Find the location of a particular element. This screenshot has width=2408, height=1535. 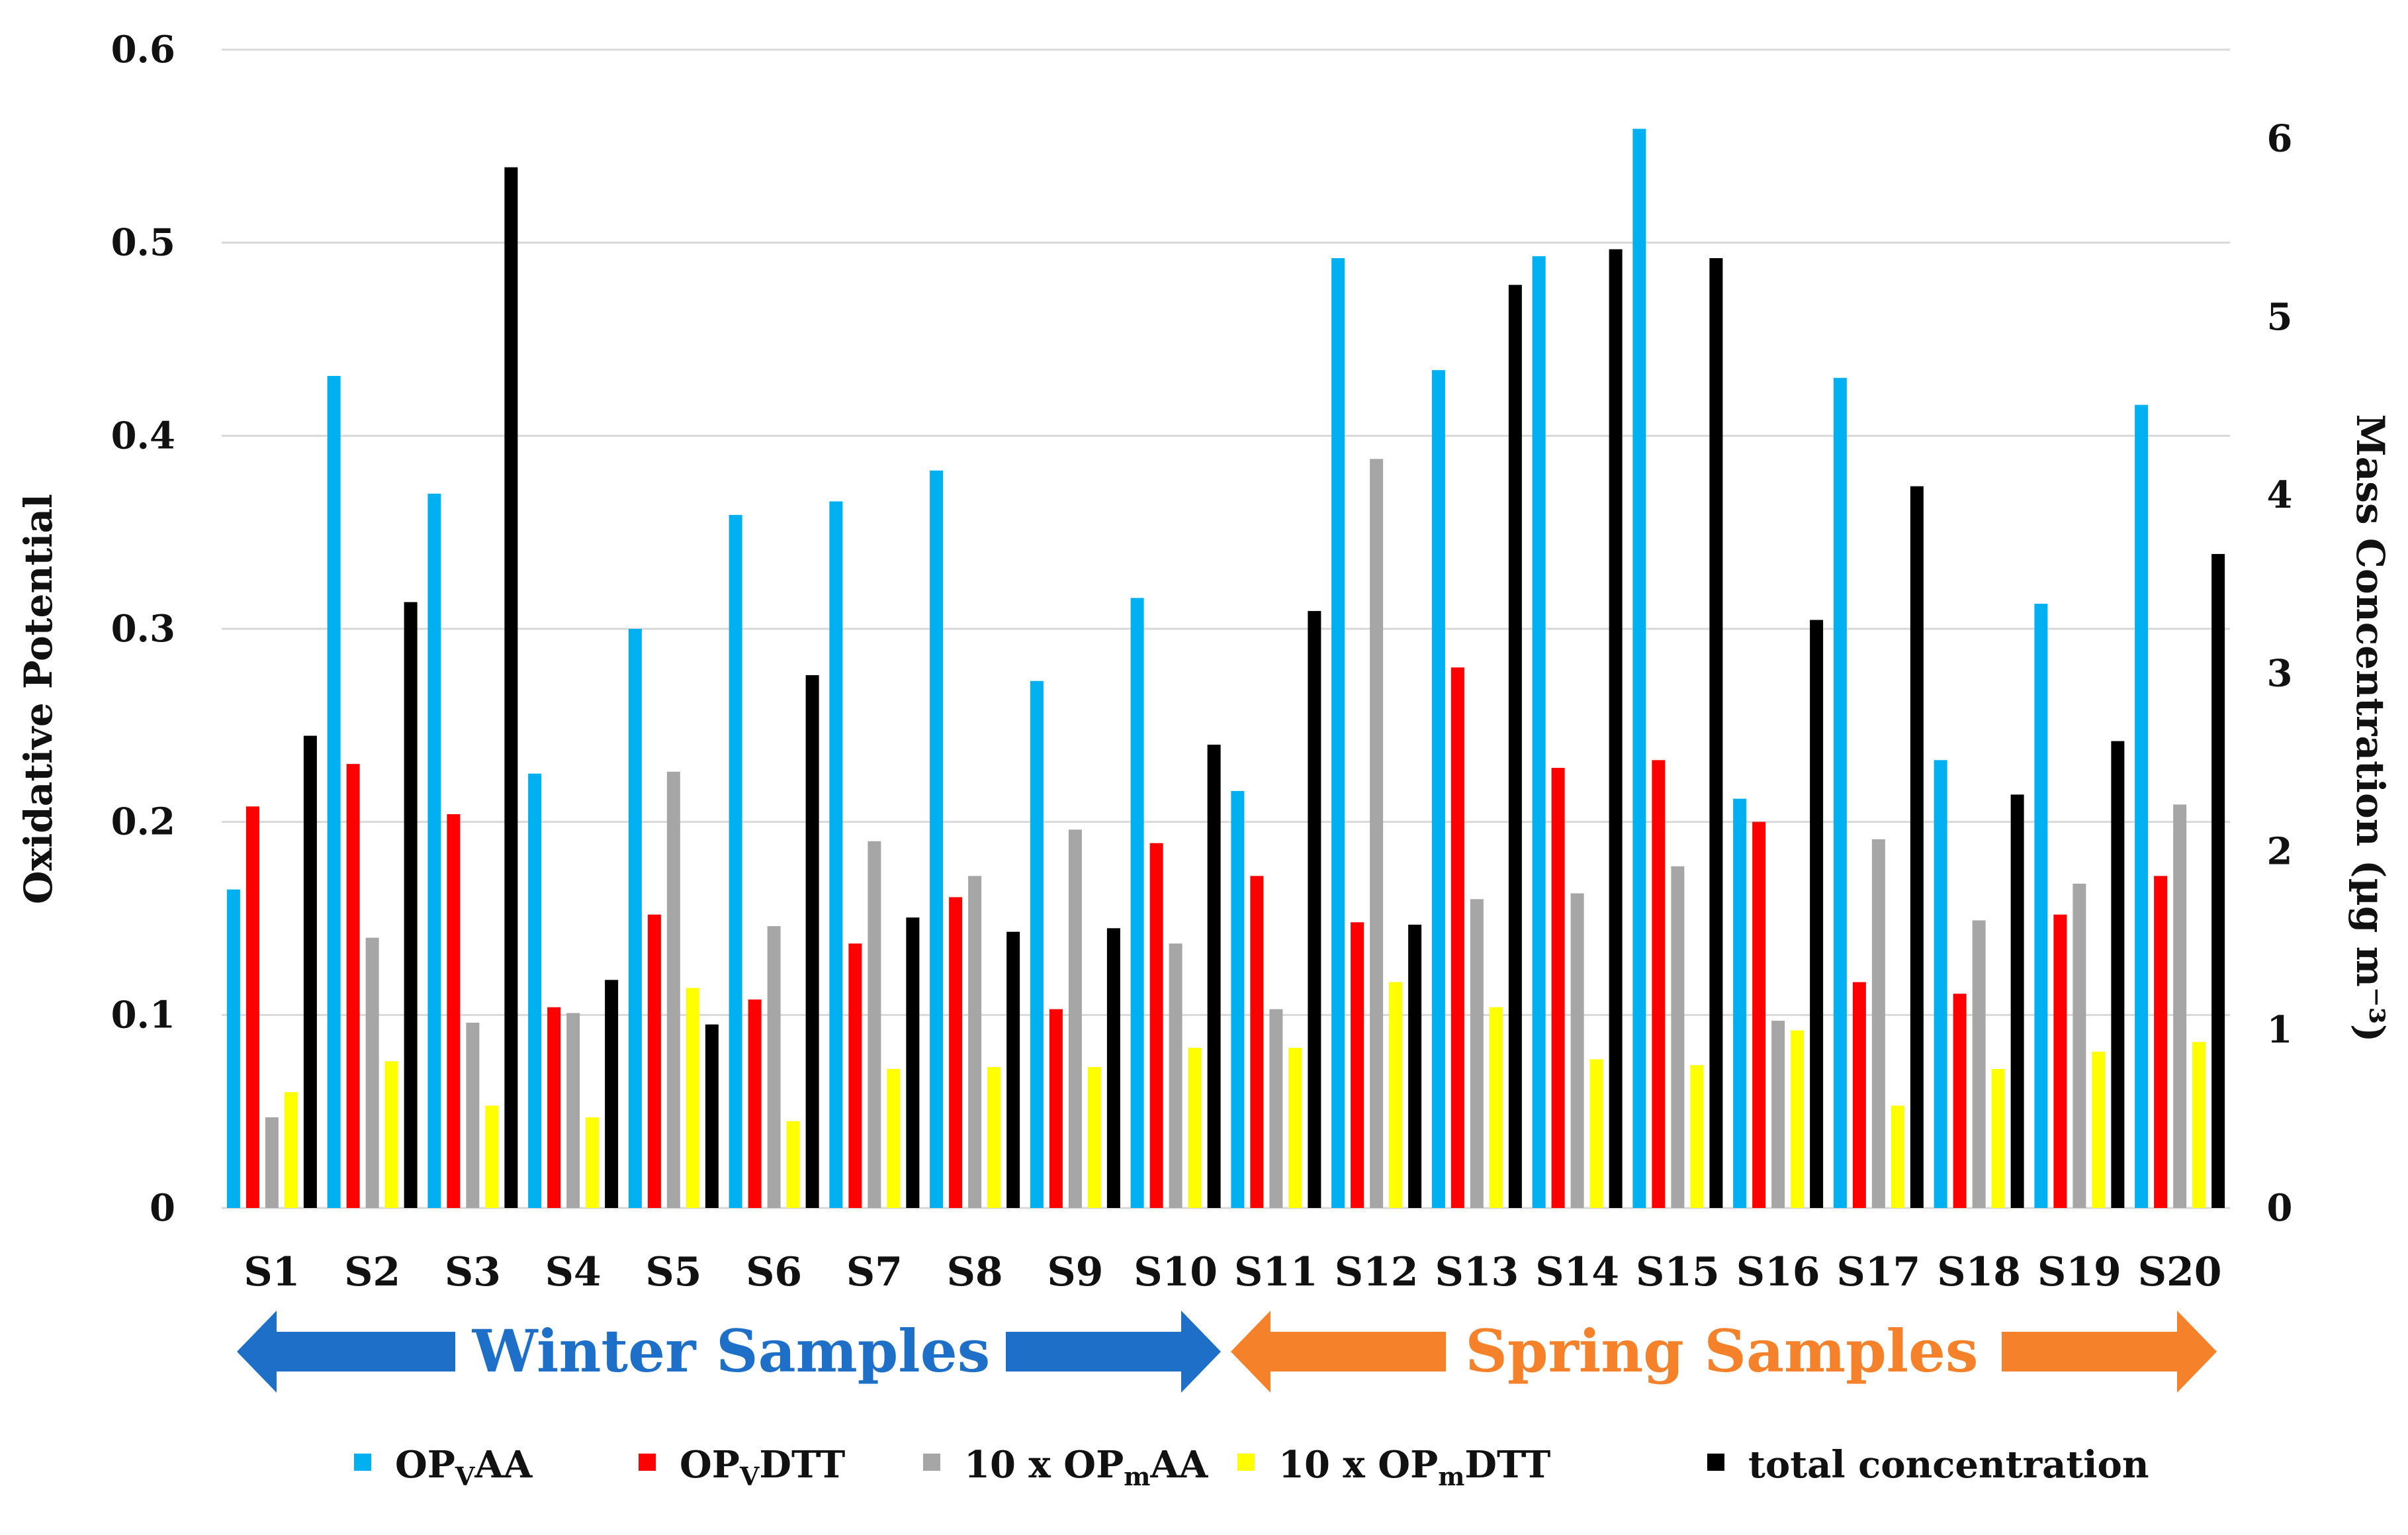

bar-opvaa-s8 is located at coordinates (937, 839).